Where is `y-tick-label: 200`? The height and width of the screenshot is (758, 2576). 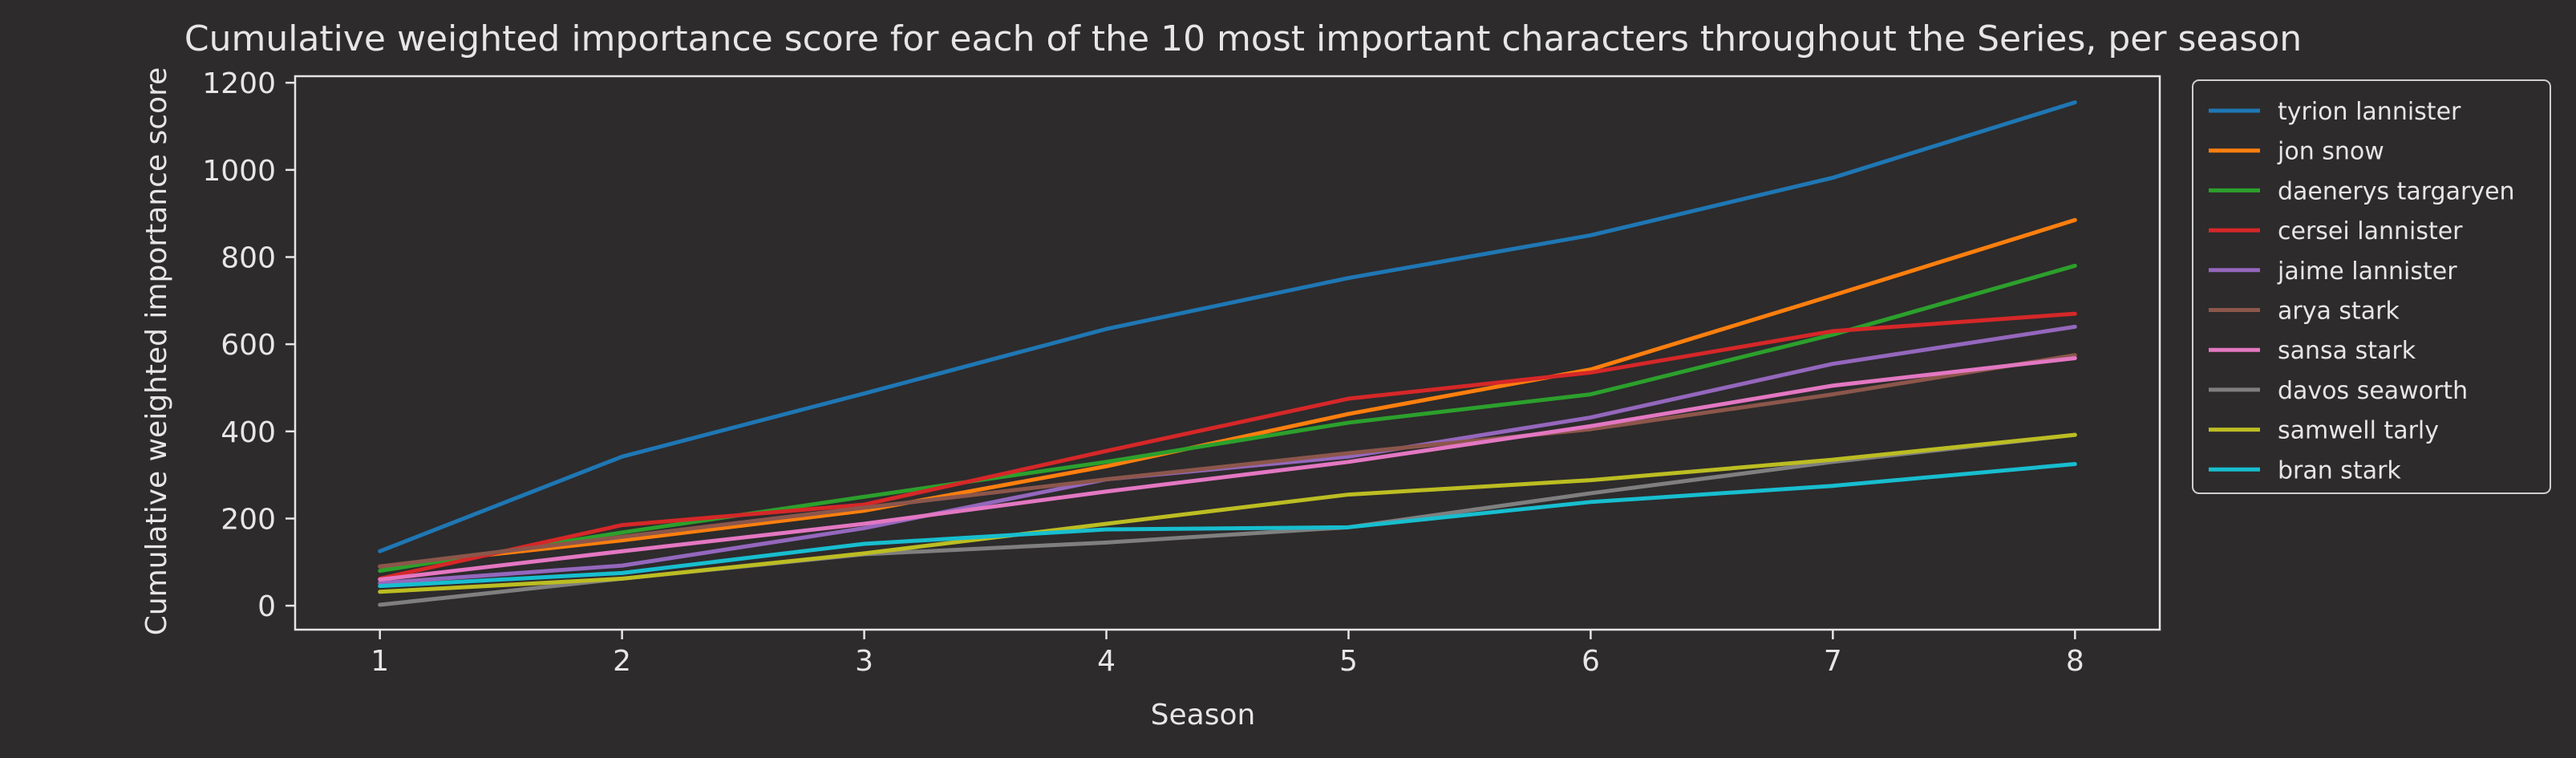
y-tick-label: 200 is located at coordinates (249, 519).